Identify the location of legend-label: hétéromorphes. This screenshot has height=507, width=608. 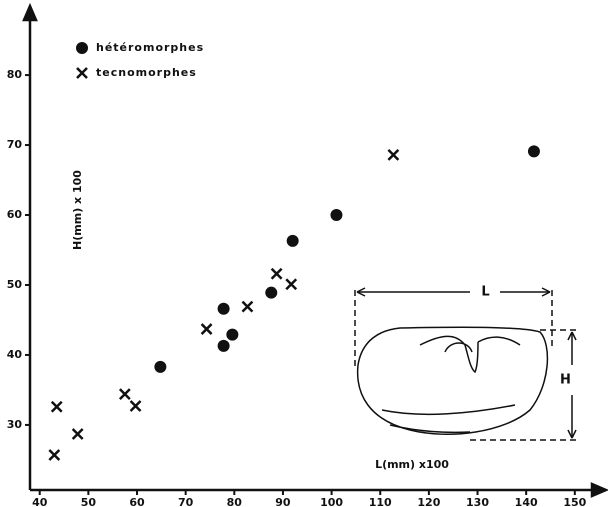
(150, 47).